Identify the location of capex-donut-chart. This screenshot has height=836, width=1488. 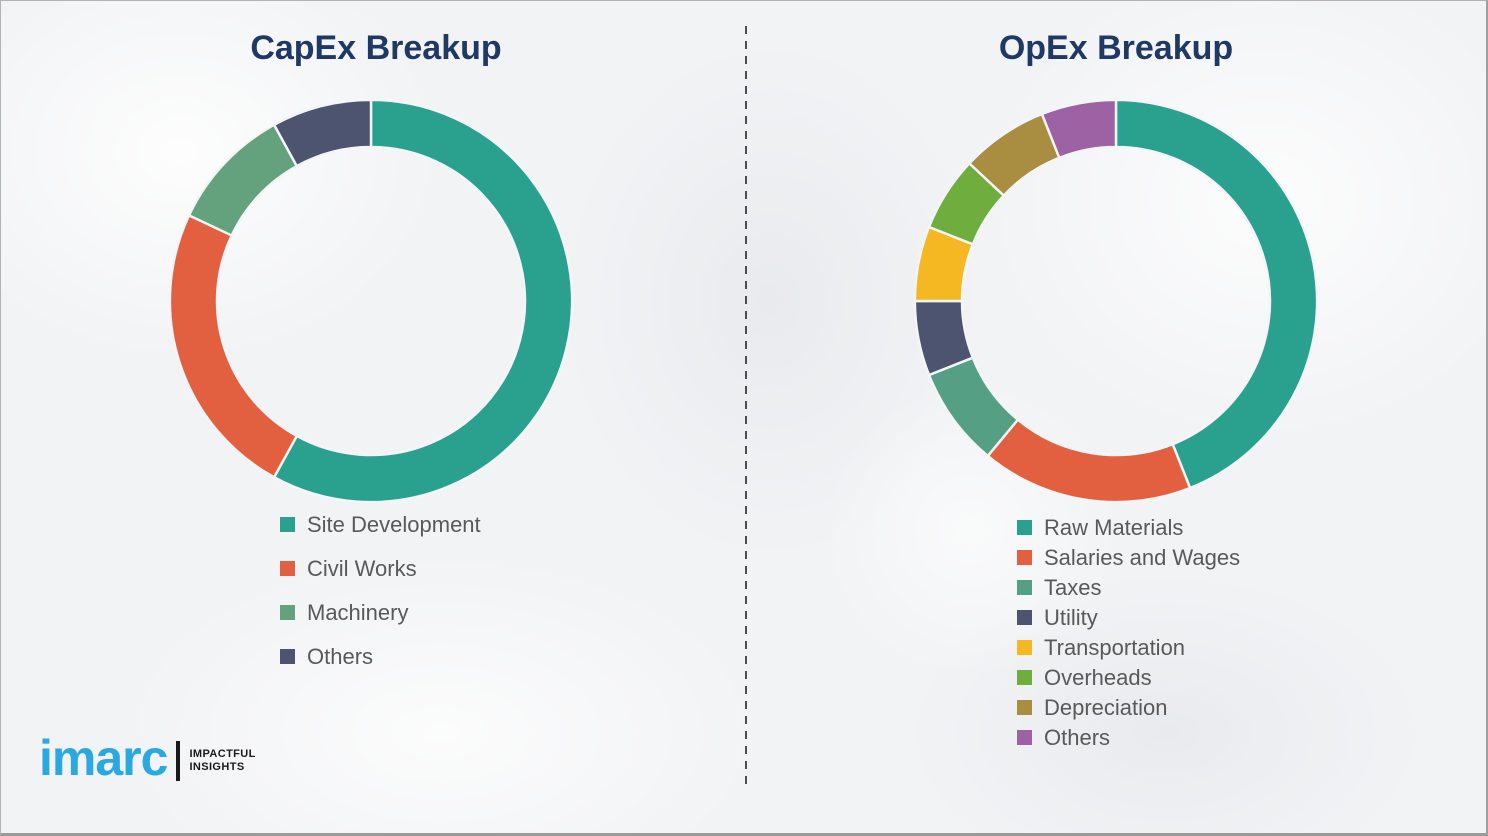
(371, 301).